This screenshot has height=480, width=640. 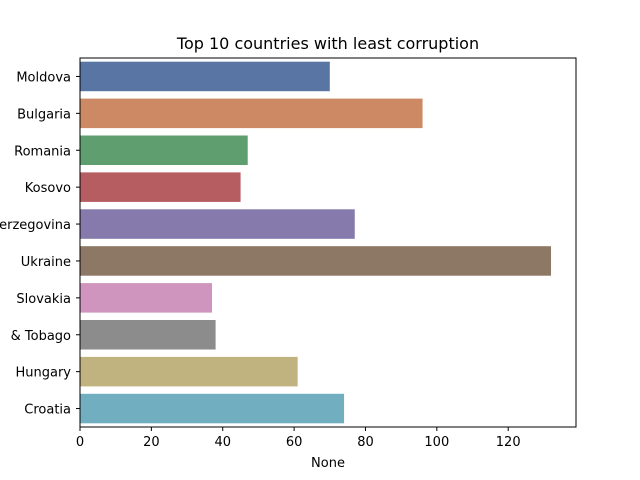 I want to click on bar-slovakia, so click(x=146, y=298).